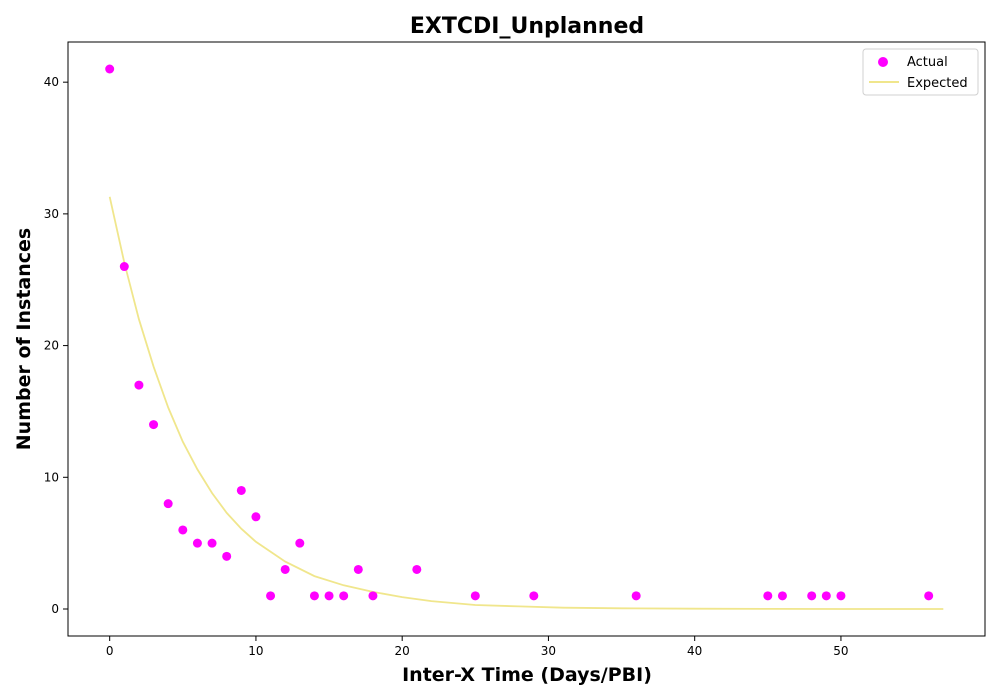 Image resolution: width=1000 pixels, height=700 pixels. Describe the element at coordinates (51, 477) in the screenshot. I see `y-tick-label: 10` at that location.